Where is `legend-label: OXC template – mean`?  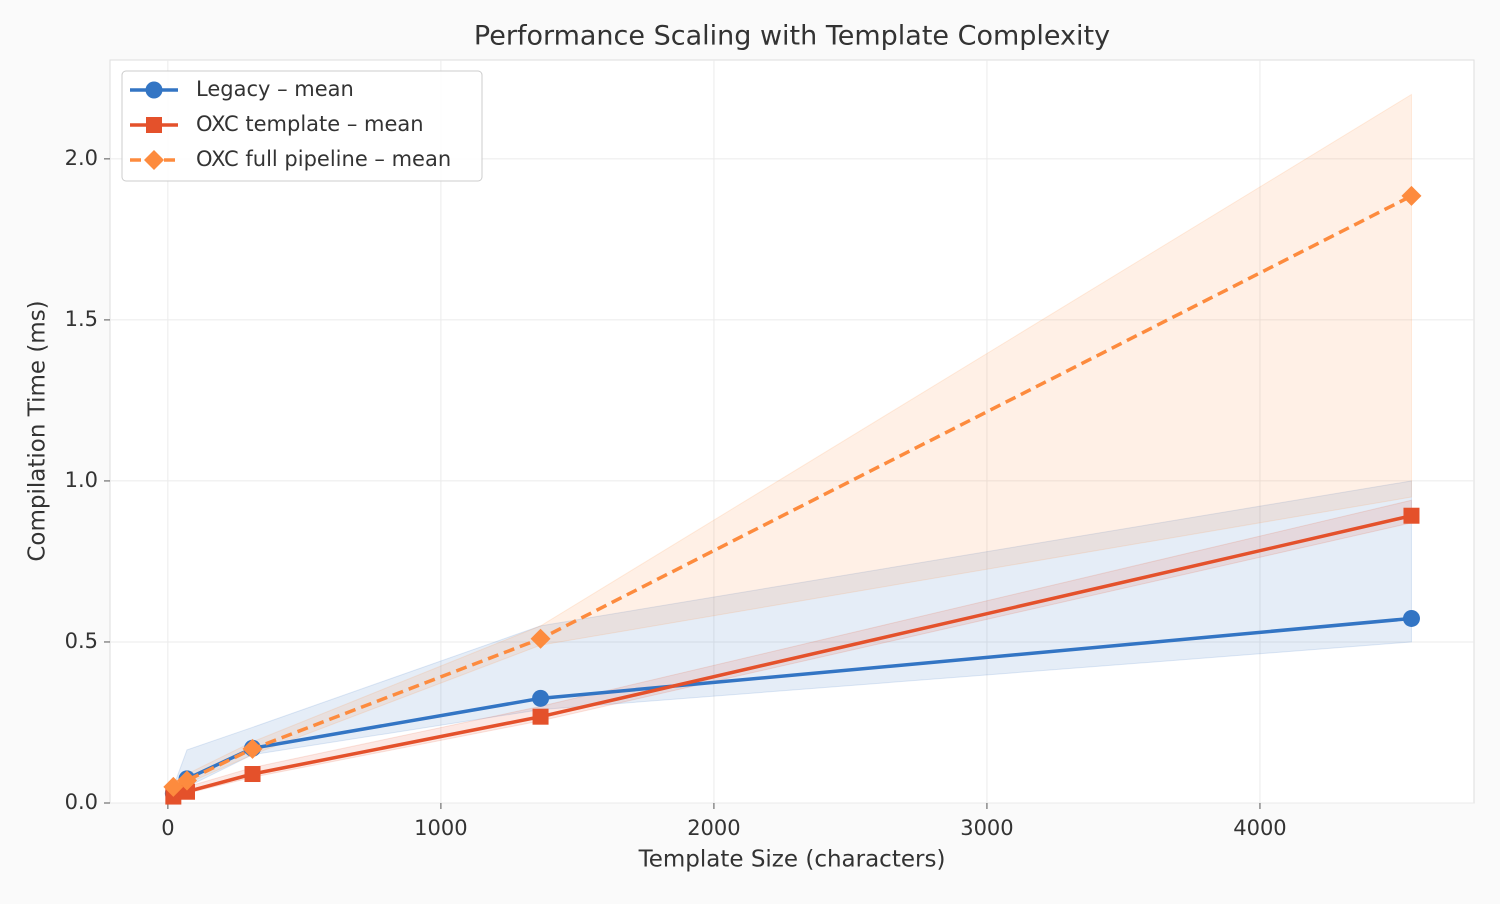 legend-label: OXC template – mean is located at coordinates (310, 124).